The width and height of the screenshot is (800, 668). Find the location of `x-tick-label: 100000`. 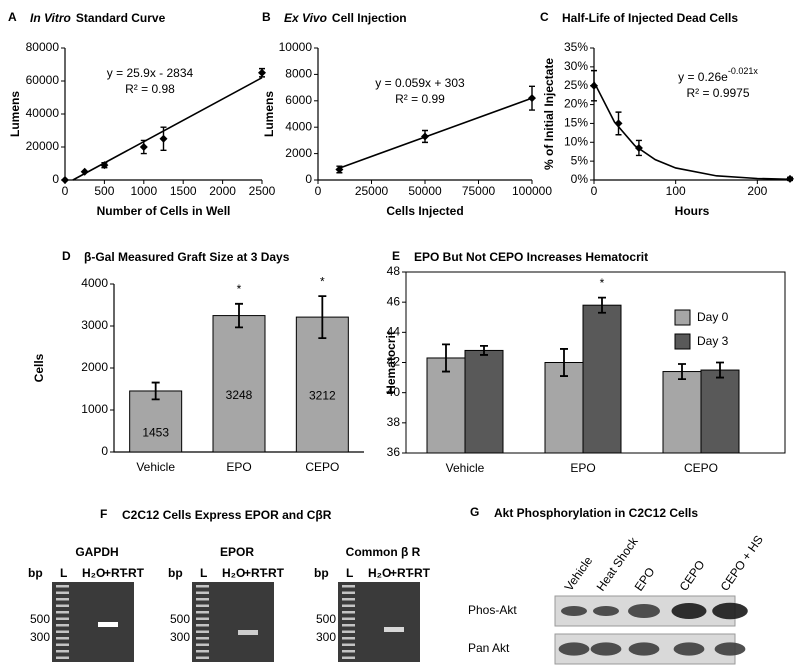

x-tick-label: 100000 is located at coordinates (532, 191).